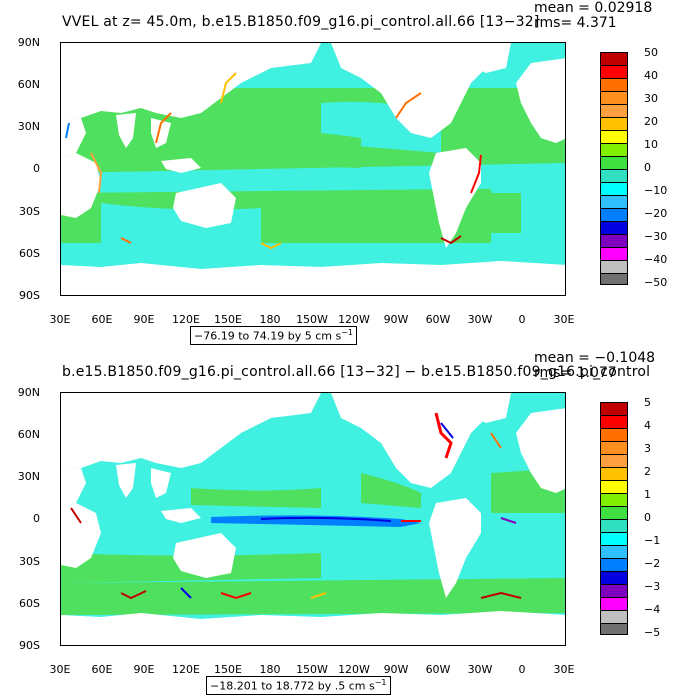  Describe the element at coordinates (647, 494) in the screenshot. I see `colorbar-label: 1` at that location.